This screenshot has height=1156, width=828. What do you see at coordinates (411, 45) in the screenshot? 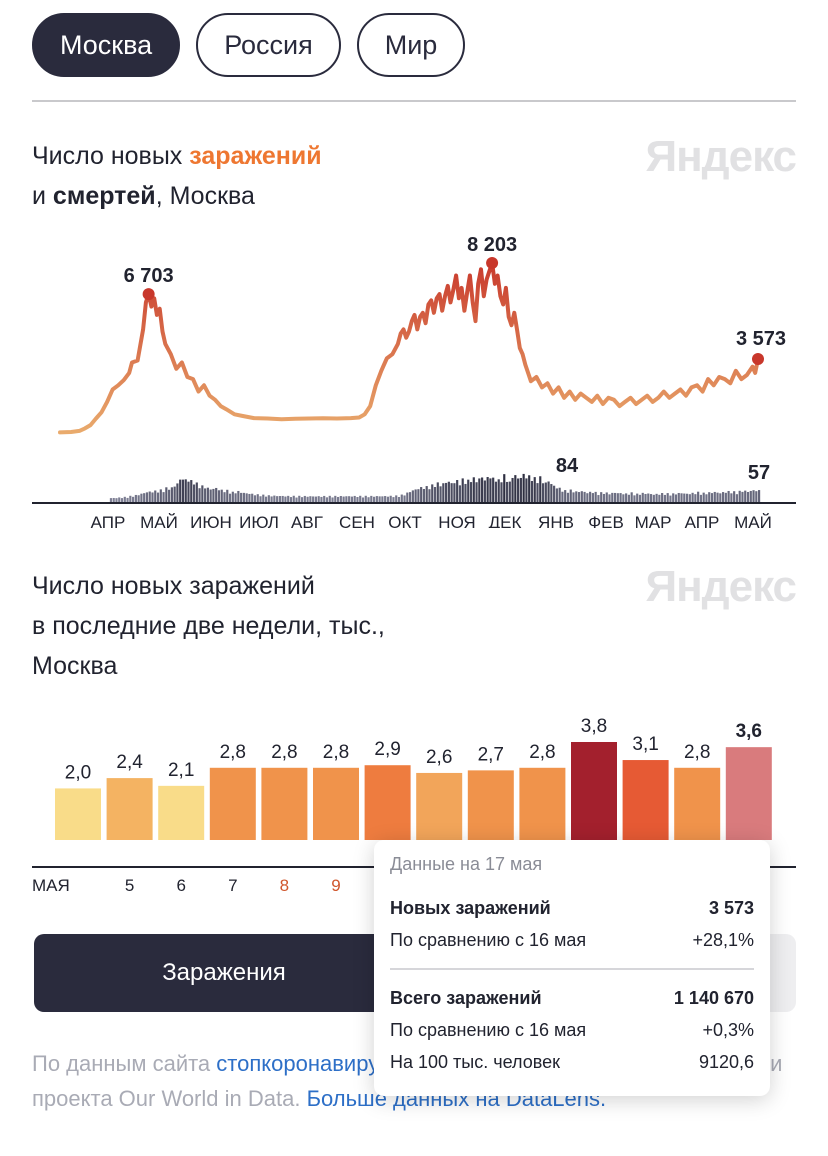
I see `tab-world: Мир` at bounding box center [411, 45].